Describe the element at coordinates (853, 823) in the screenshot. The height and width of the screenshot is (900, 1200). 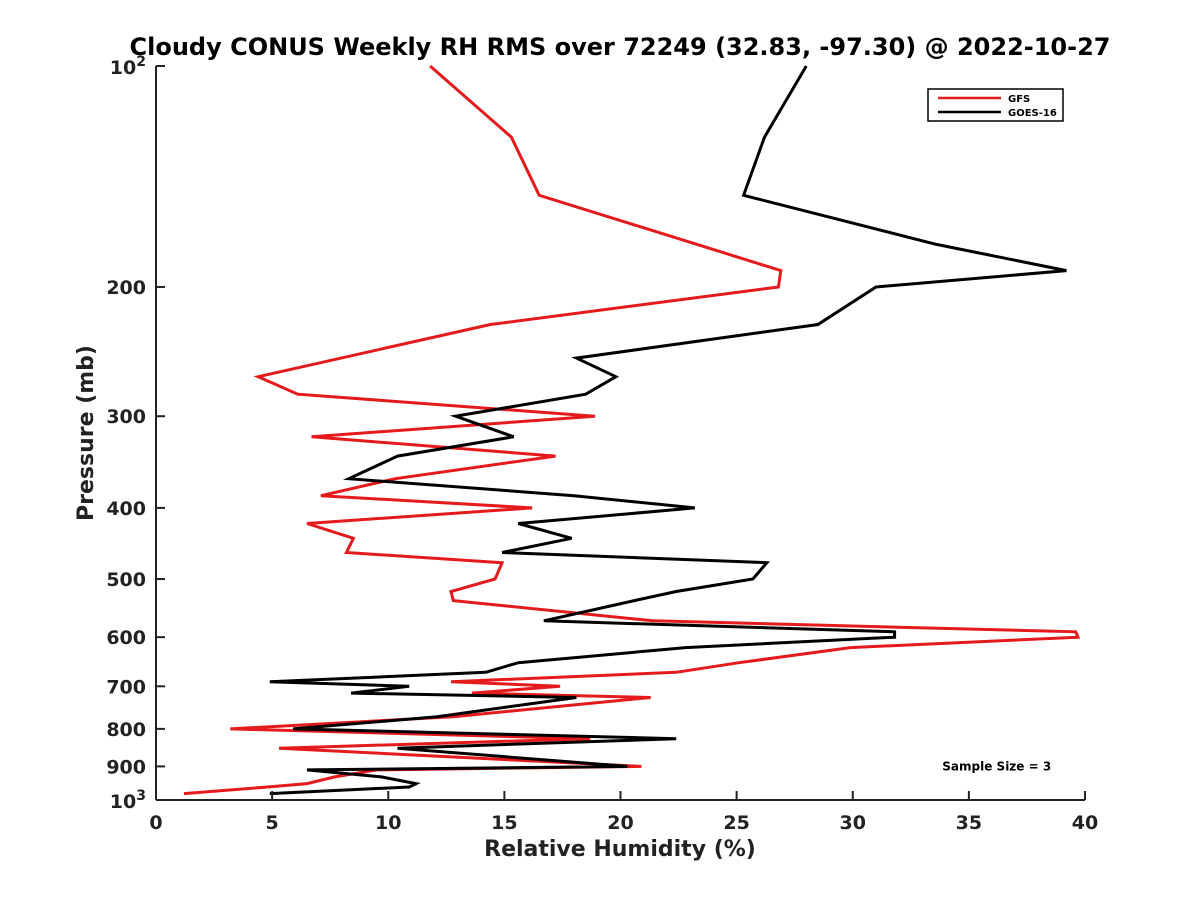
I see `x-tick-label: 30` at that location.